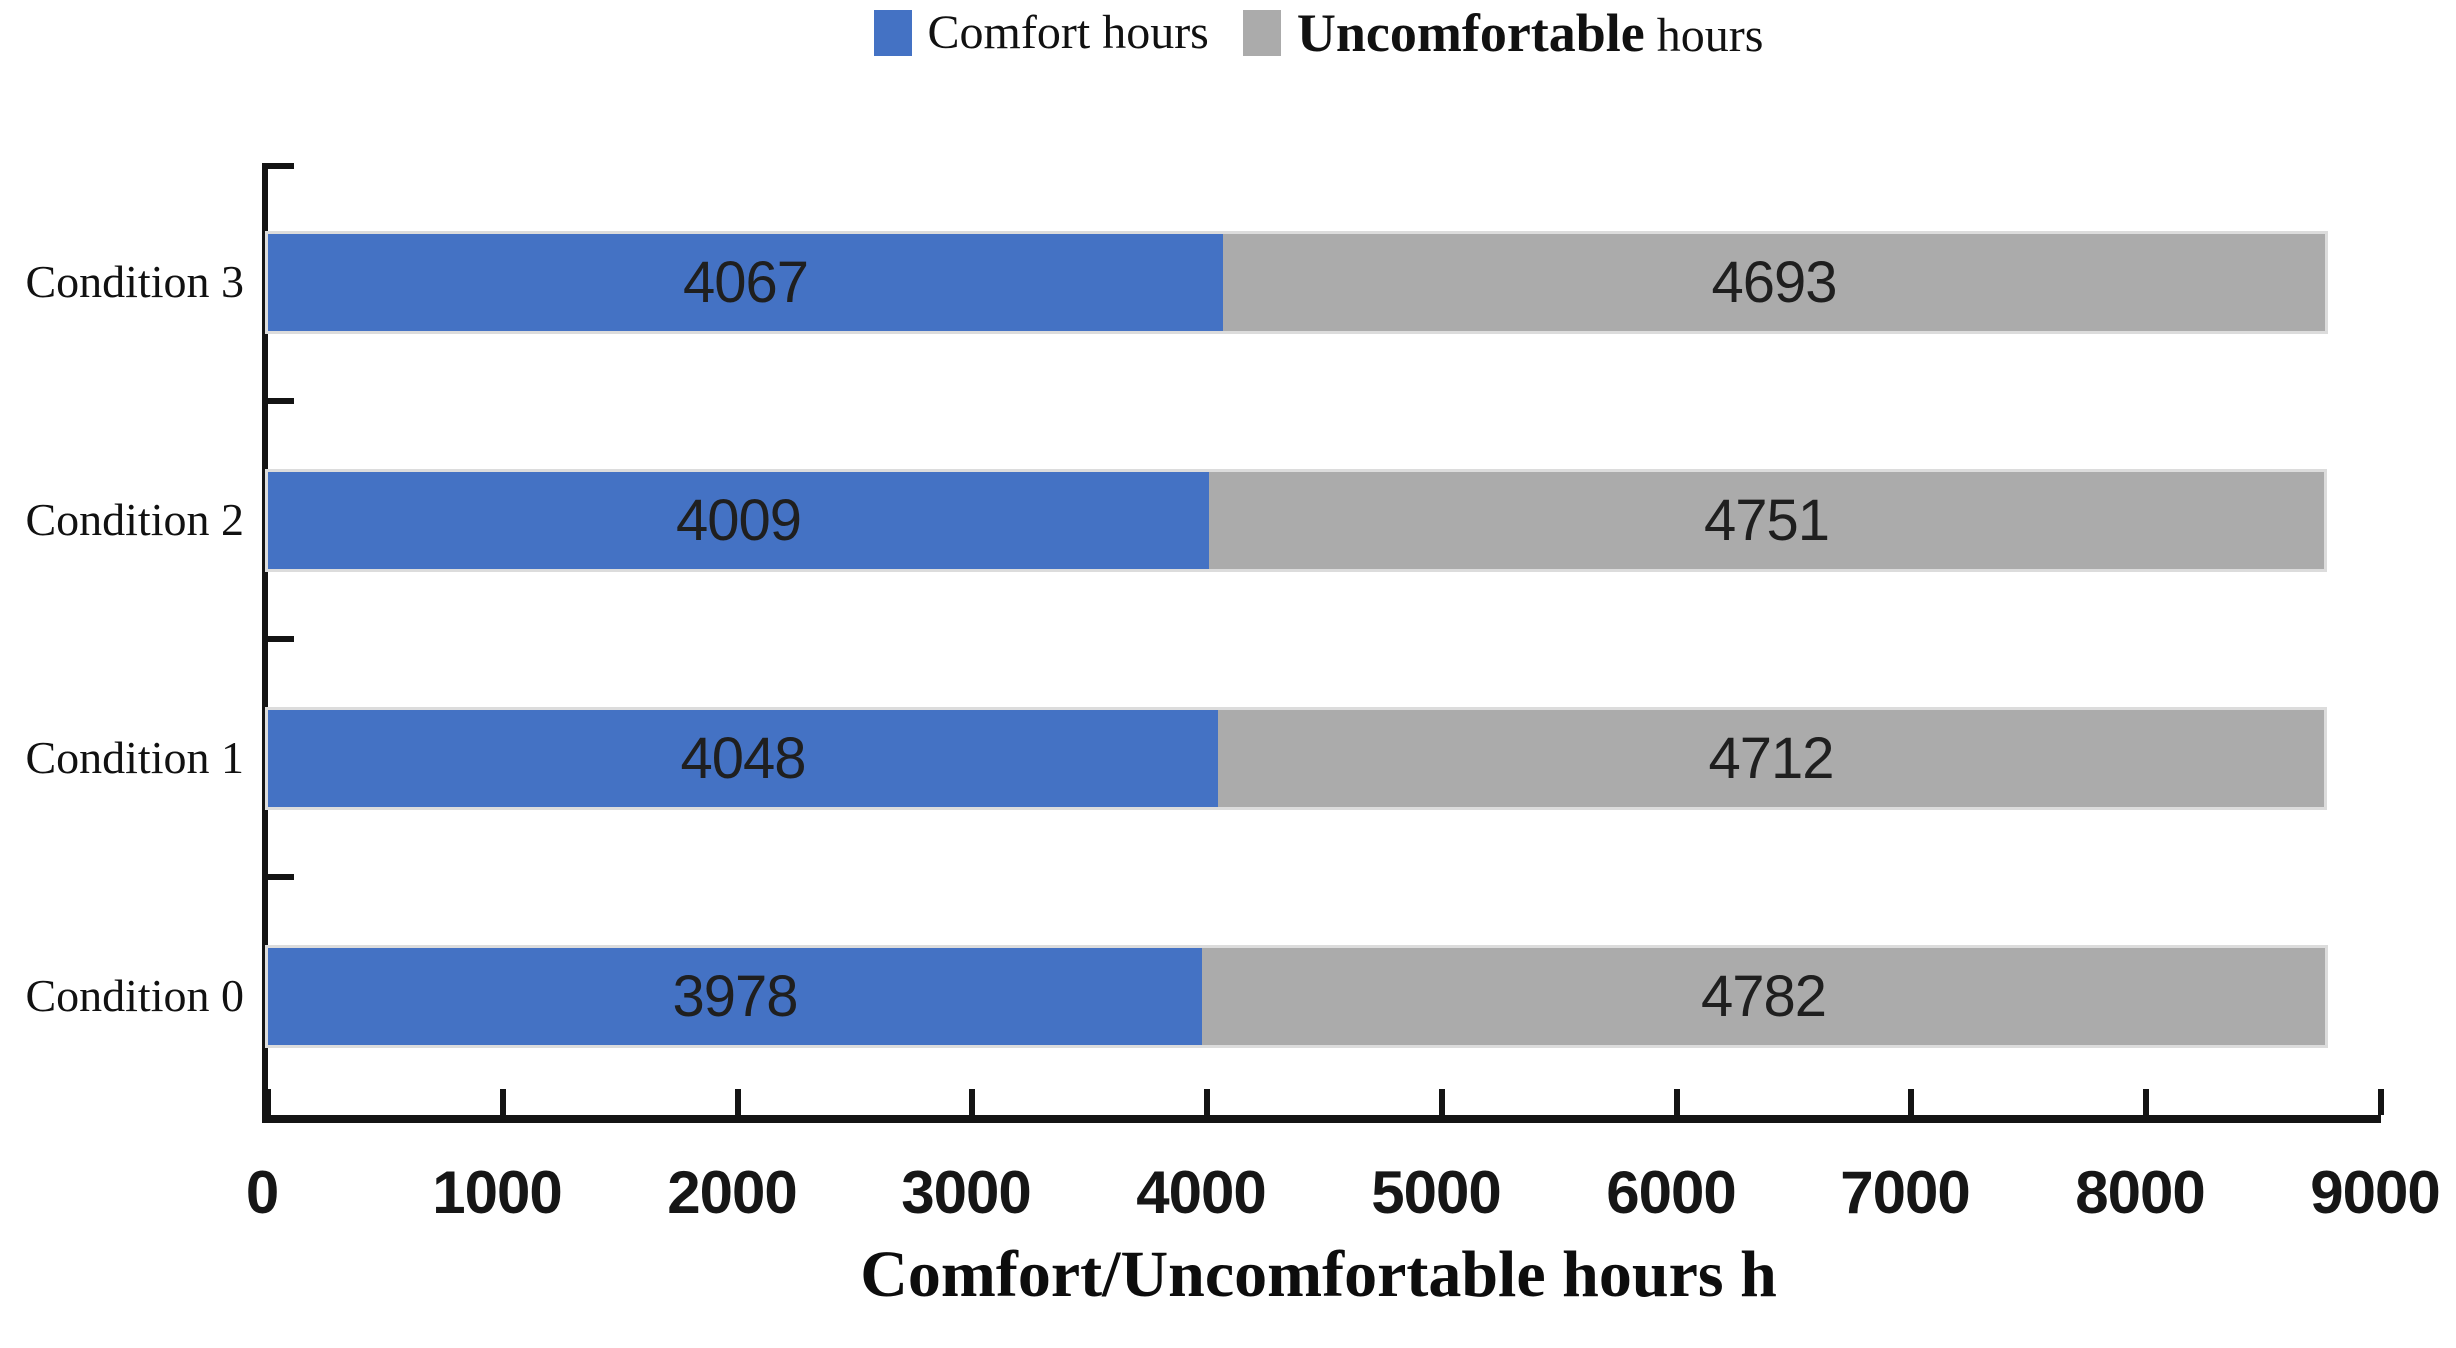 This screenshot has height=1348, width=2456. I want to click on bar-value-label: 4048, so click(743, 758).